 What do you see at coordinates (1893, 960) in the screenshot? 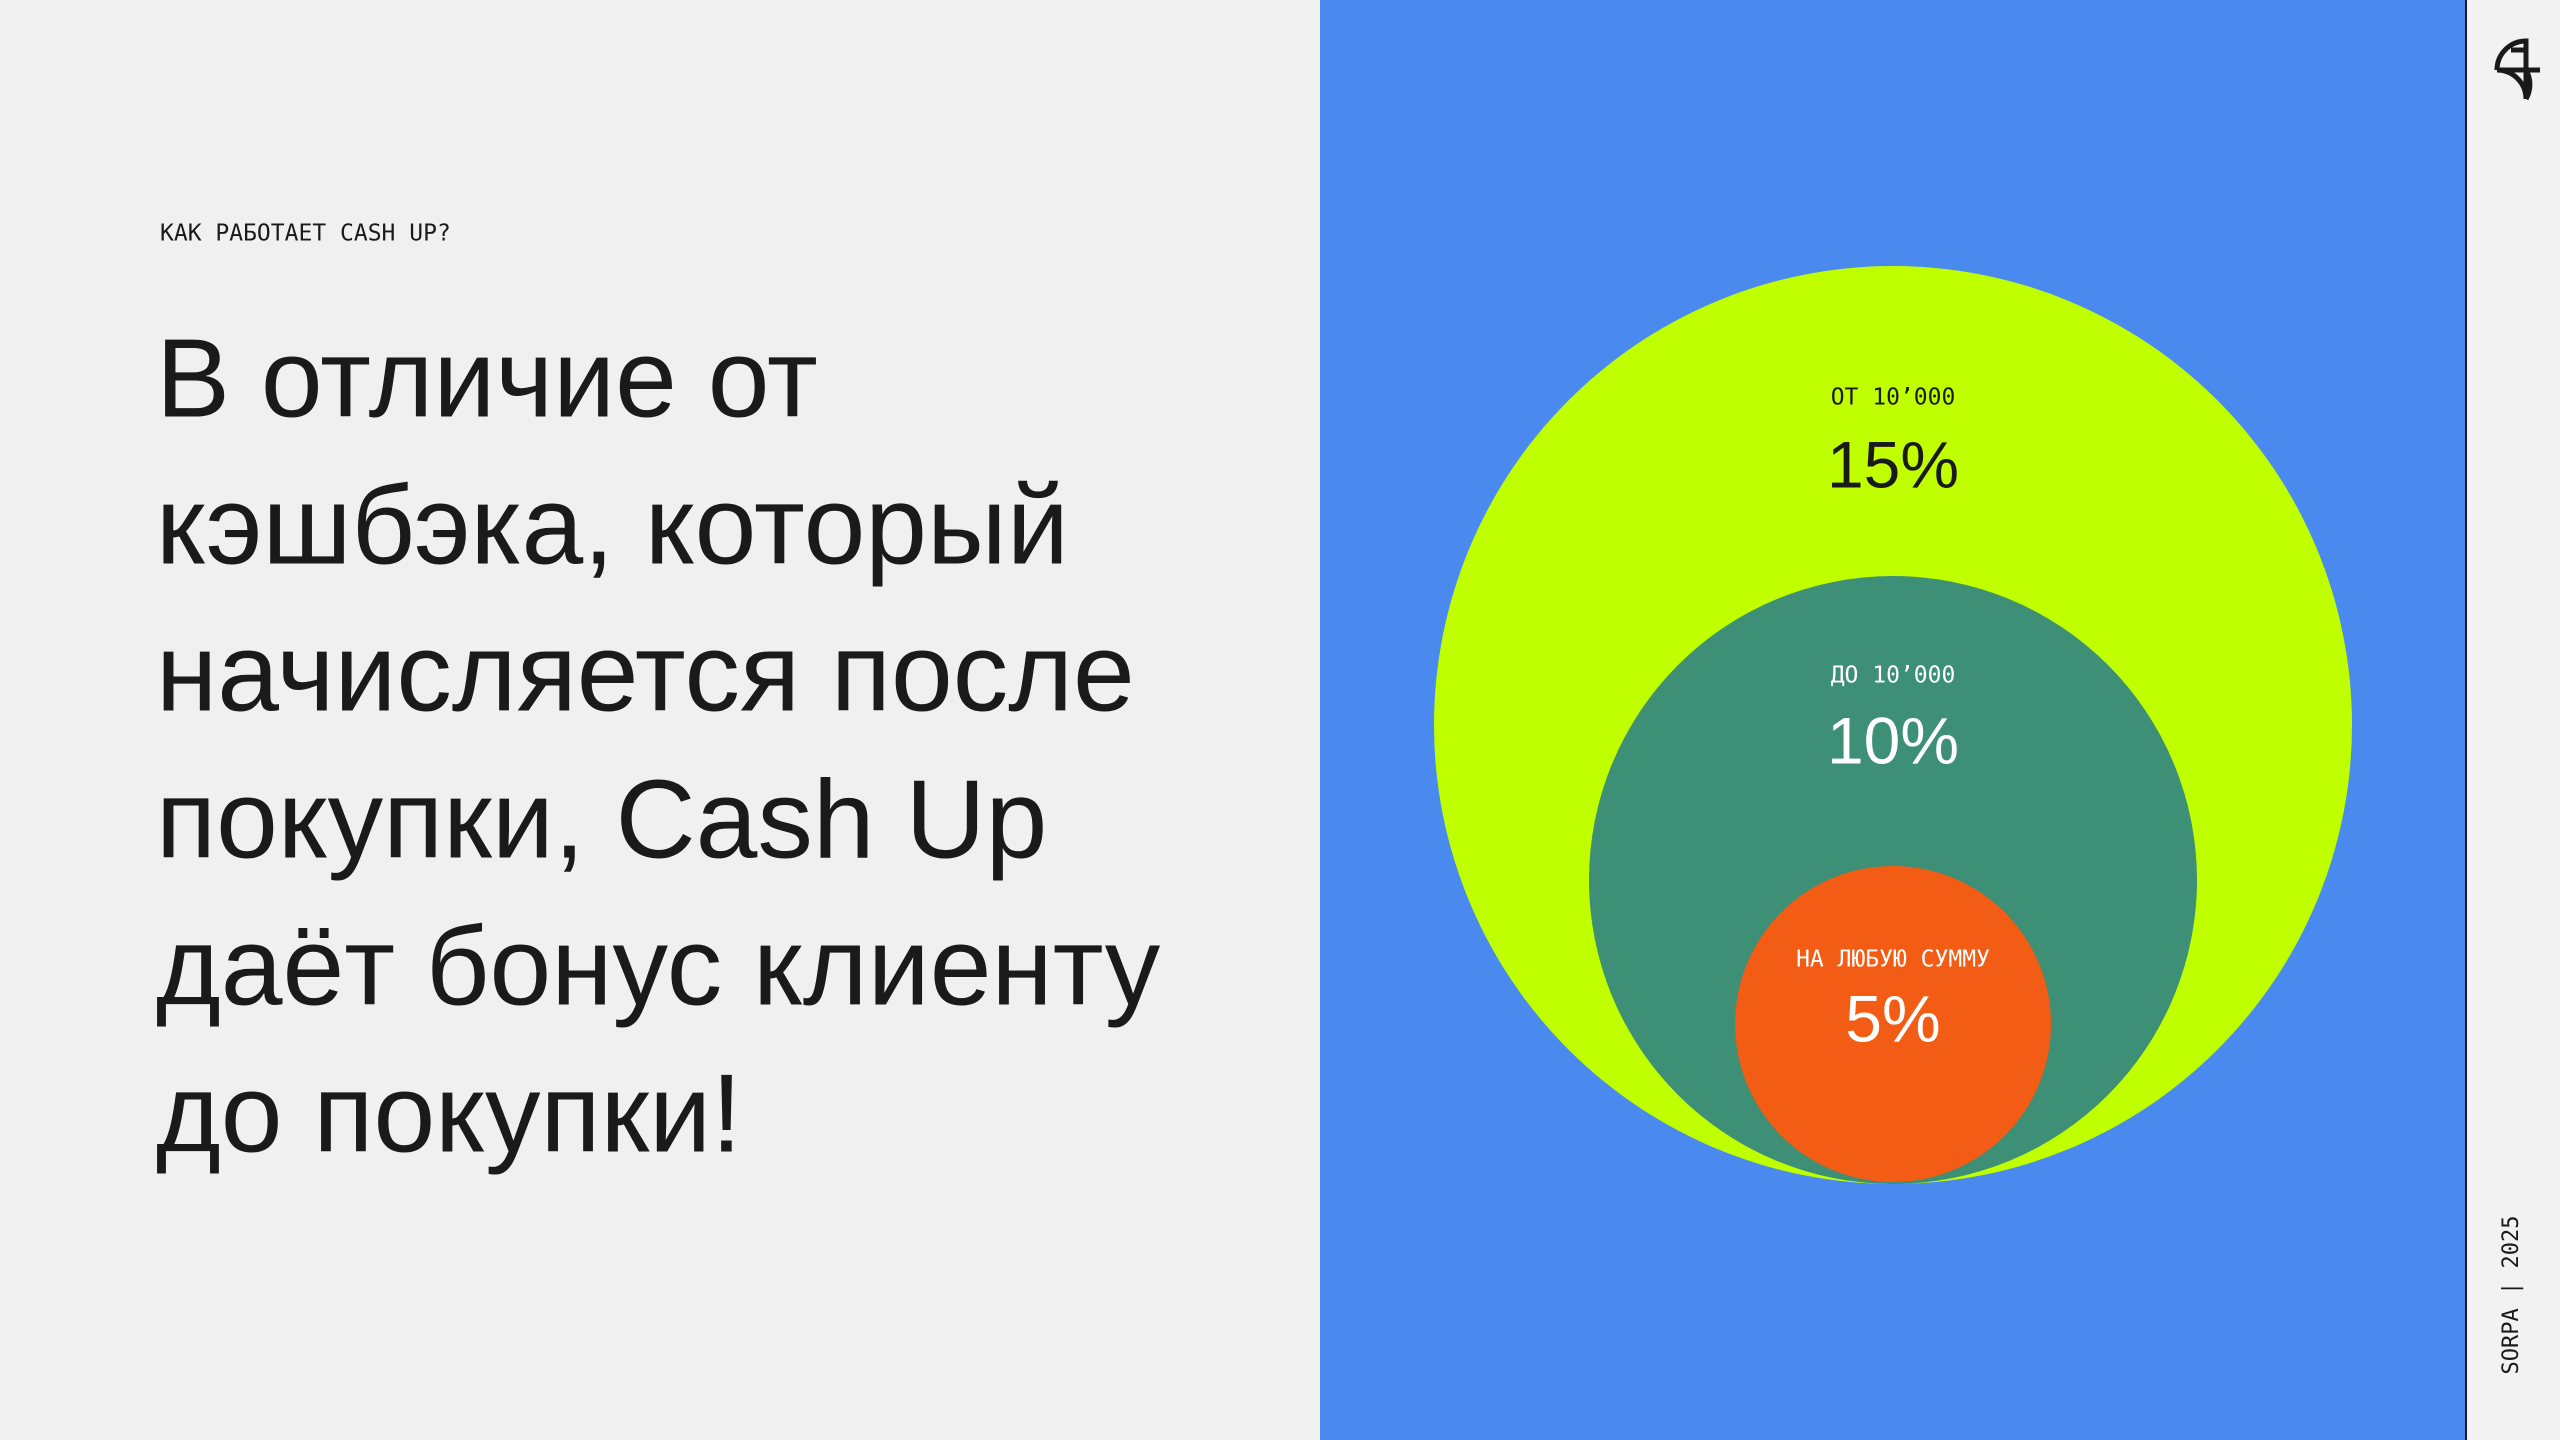
I see `tier-label: НА ЛЮБУЮ СУММУ` at bounding box center [1893, 960].